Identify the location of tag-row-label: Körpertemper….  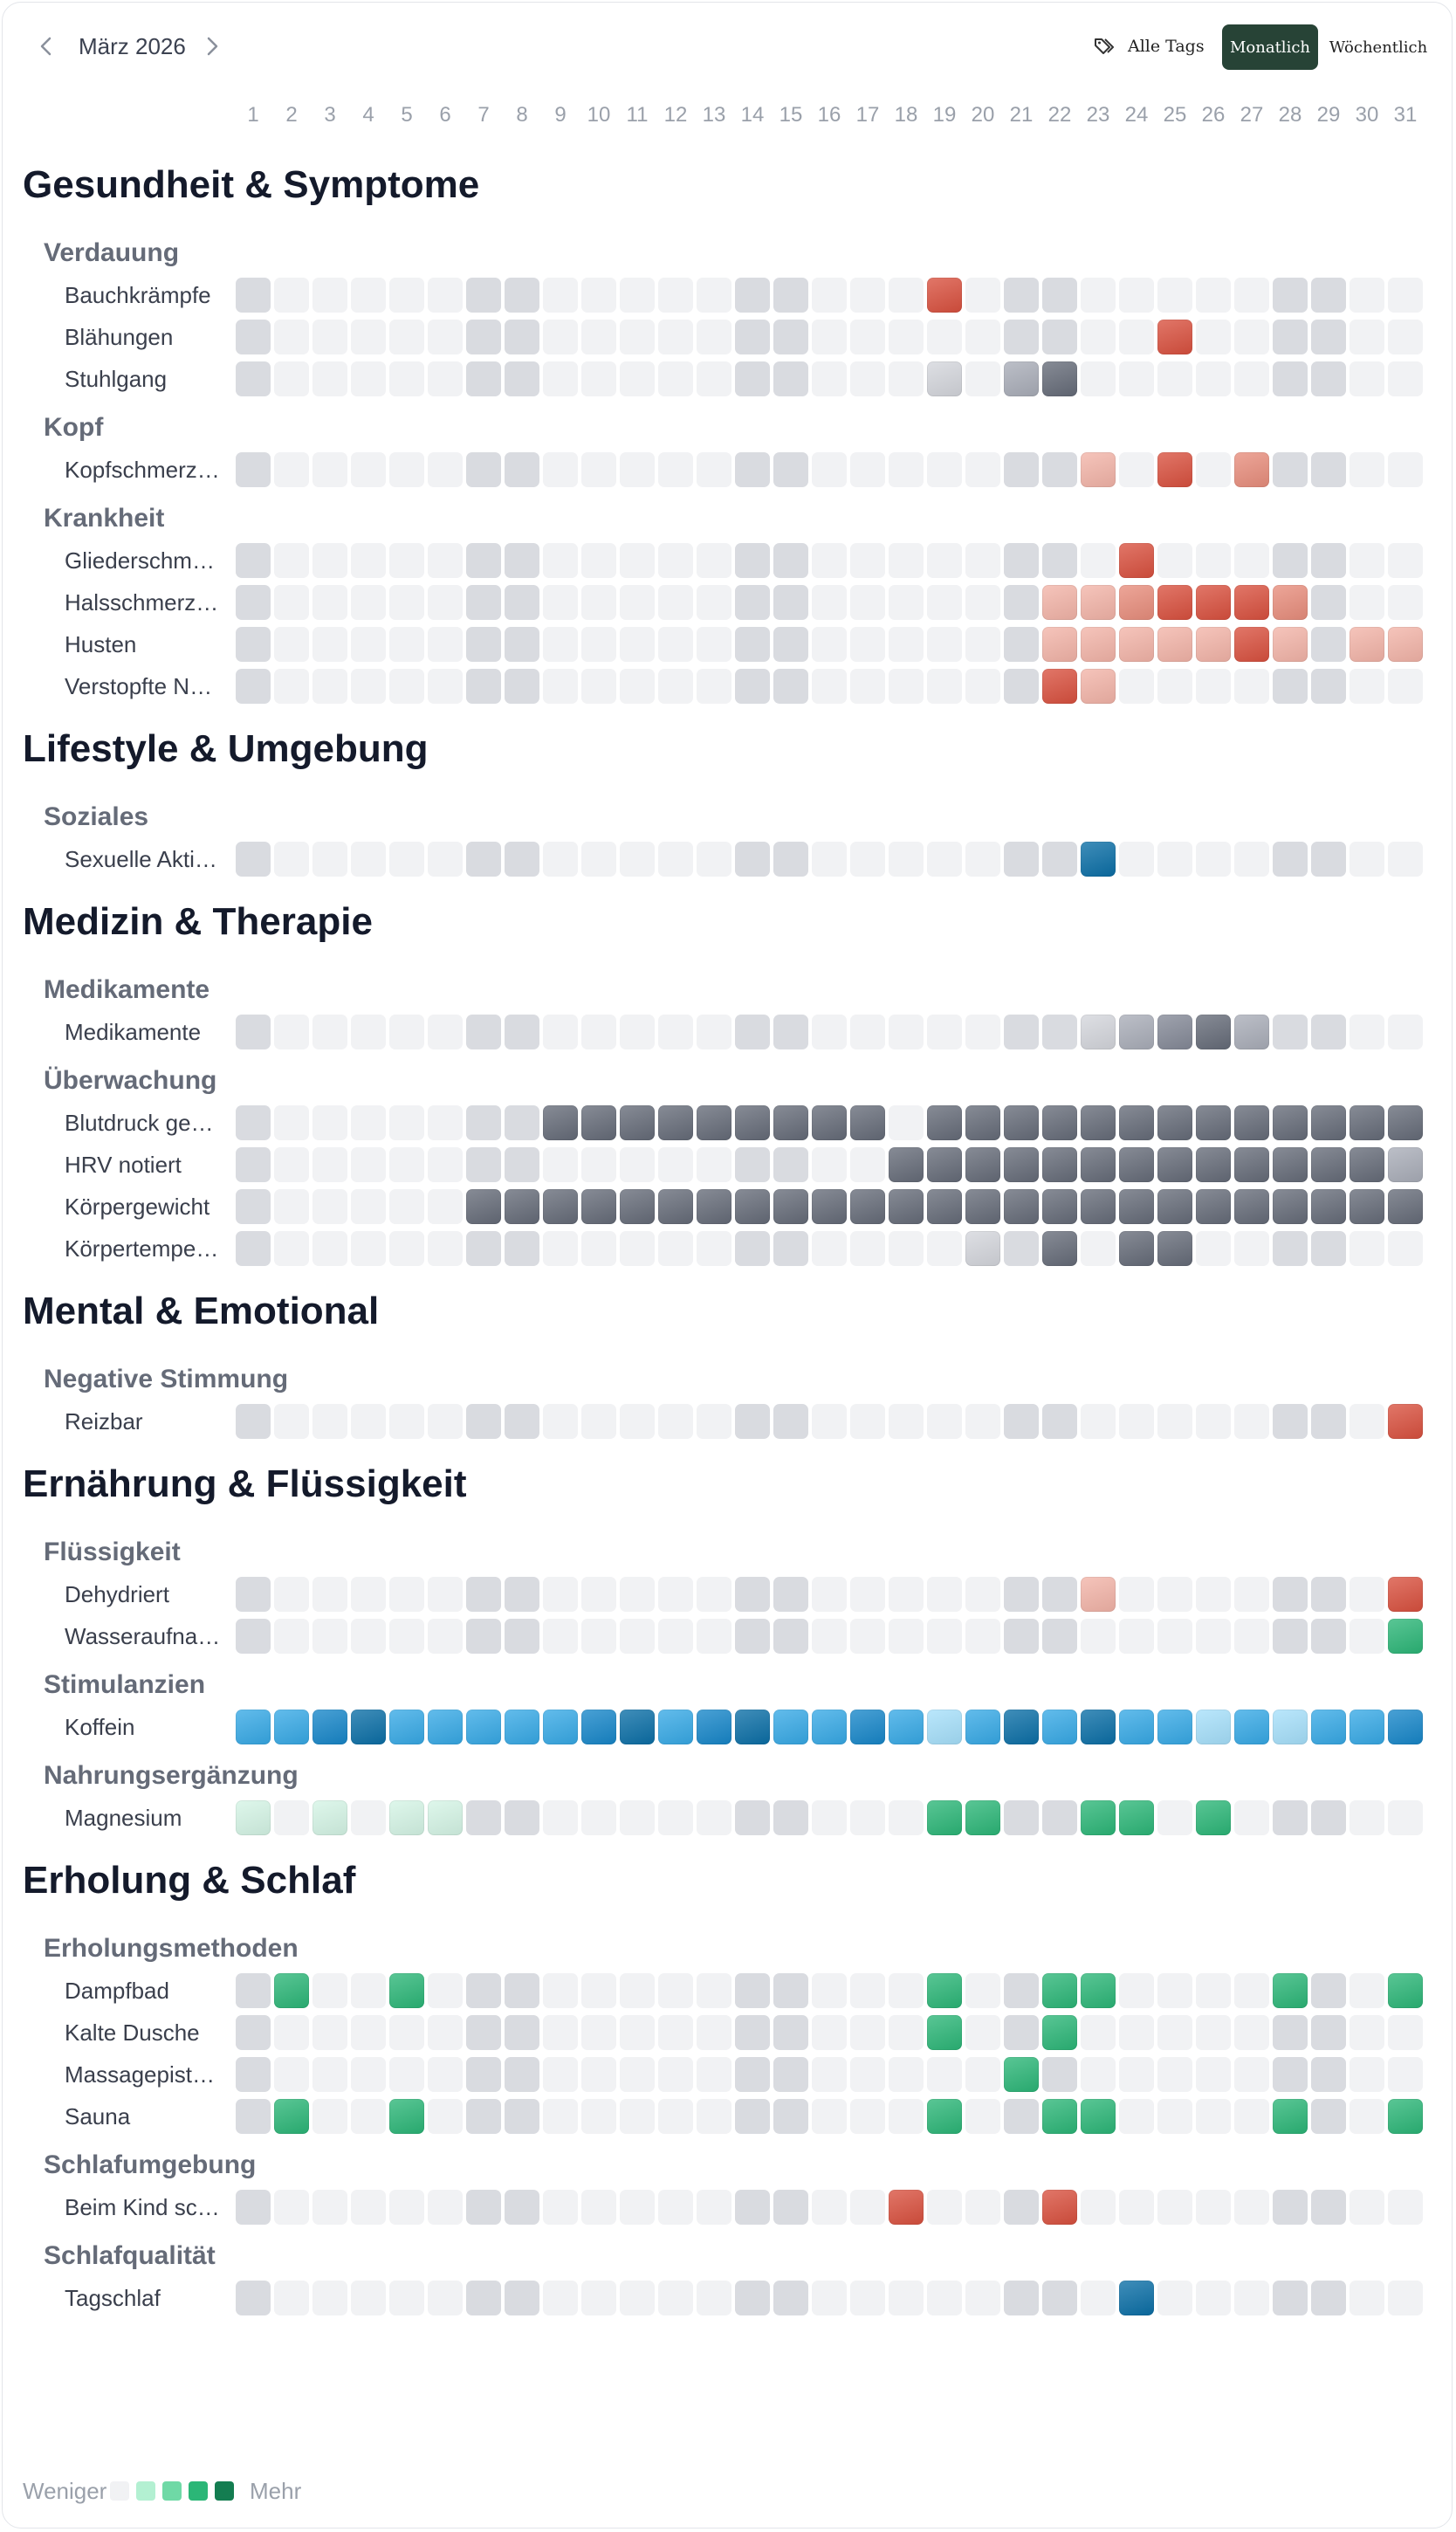
(143, 1248).